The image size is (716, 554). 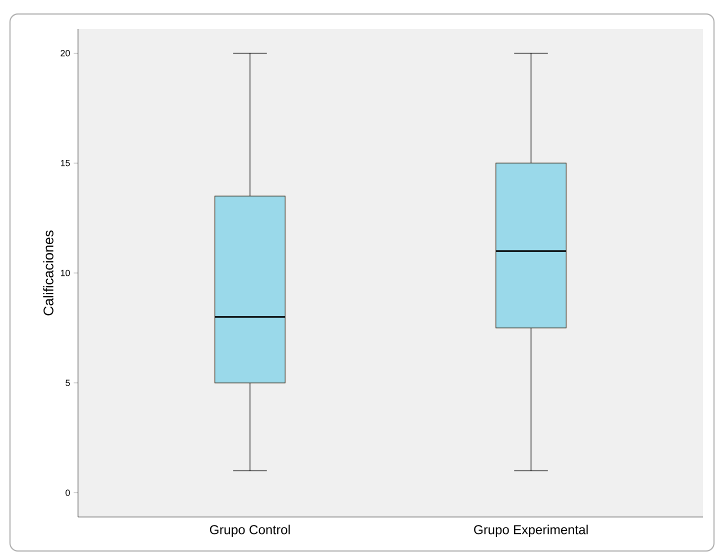 What do you see at coordinates (48, 273) in the screenshot?
I see `y-axis-title: Calificaciones` at bounding box center [48, 273].